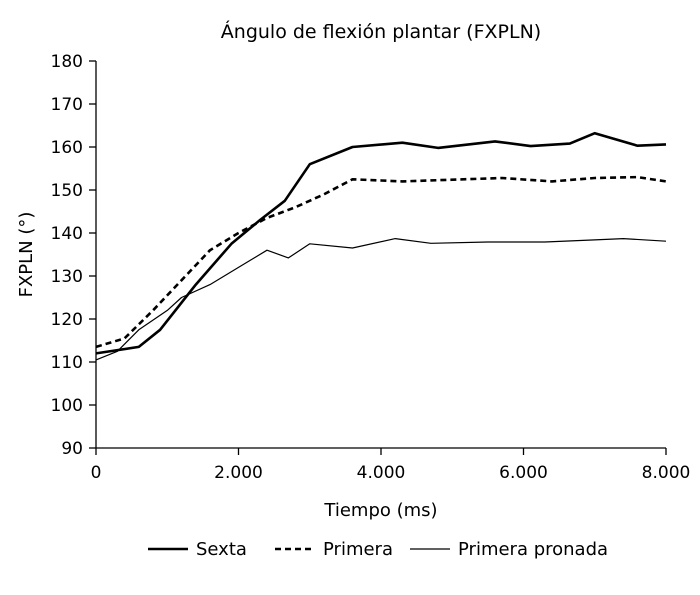 The height and width of the screenshot is (595, 700). I want to click on x-tick-label: 2.000, so click(238, 473).